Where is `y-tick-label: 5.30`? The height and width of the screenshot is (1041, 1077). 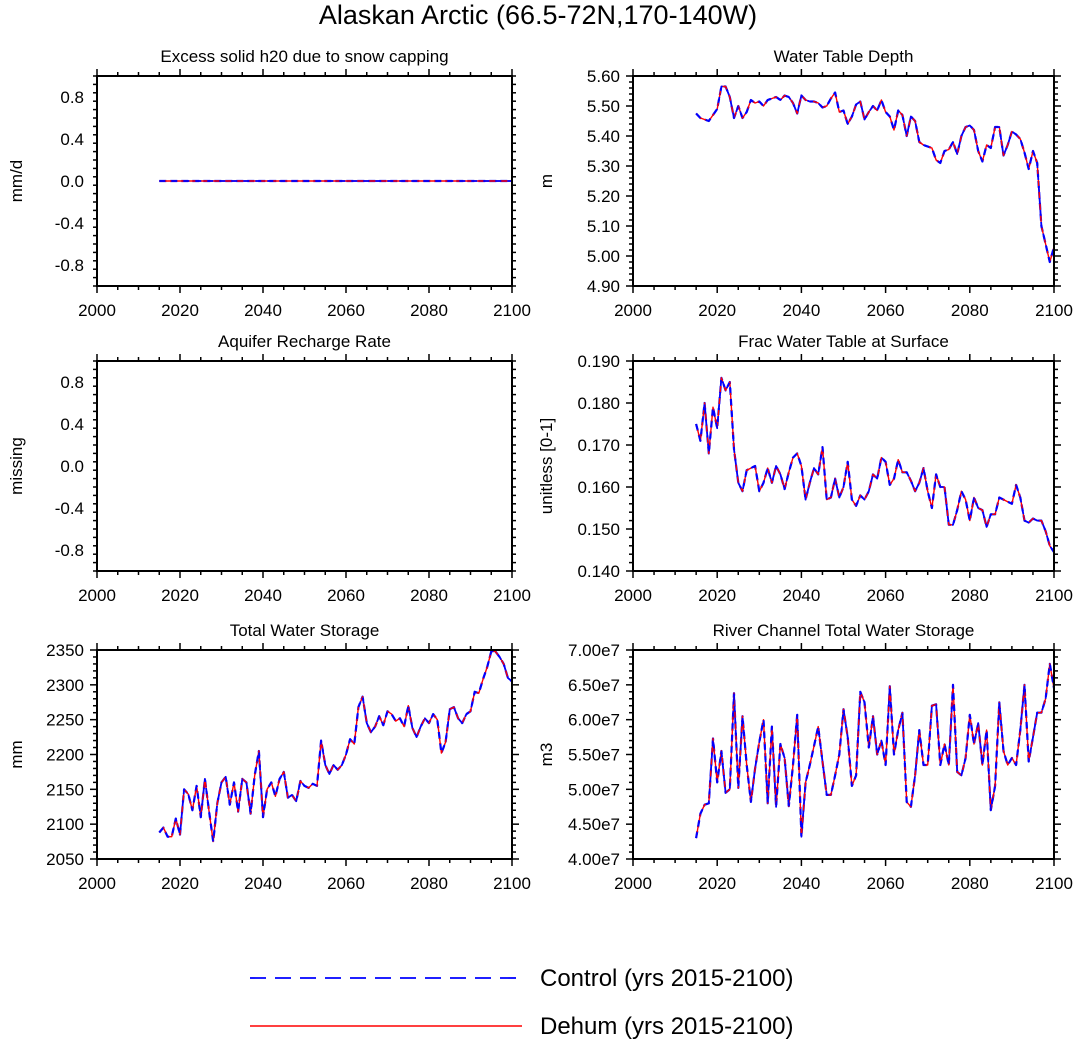
y-tick-label: 5.30 is located at coordinates (603, 166).